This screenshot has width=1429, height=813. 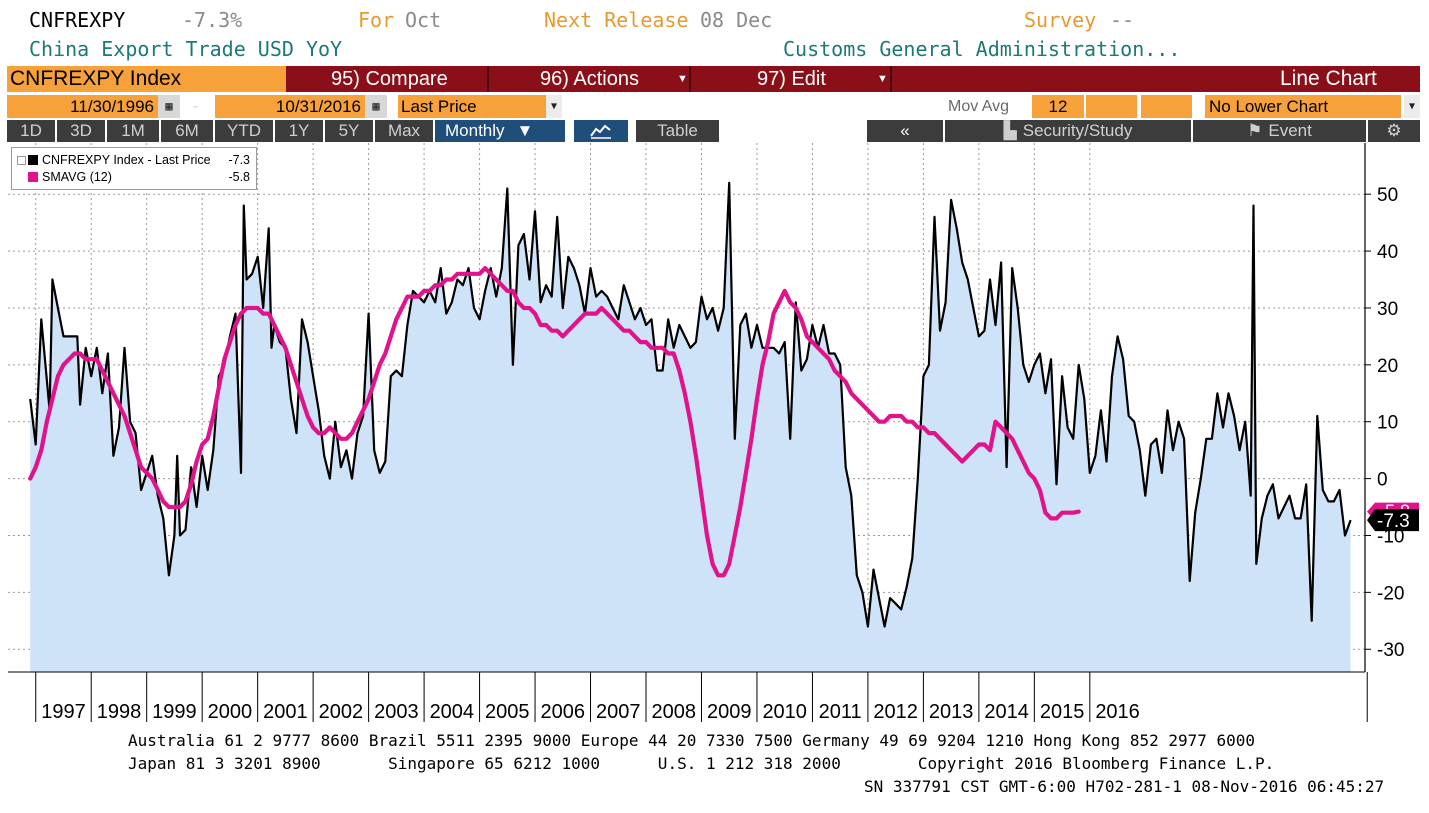 What do you see at coordinates (1290, 130) in the screenshot?
I see `event-label: Event` at bounding box center [1290, 130].